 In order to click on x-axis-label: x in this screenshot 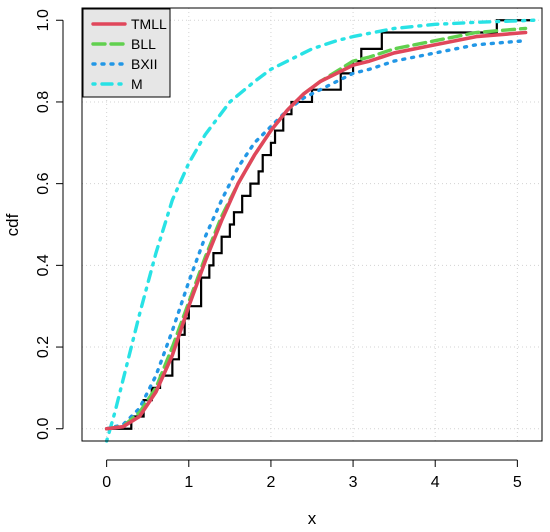, I will do `click(312, 518)`.